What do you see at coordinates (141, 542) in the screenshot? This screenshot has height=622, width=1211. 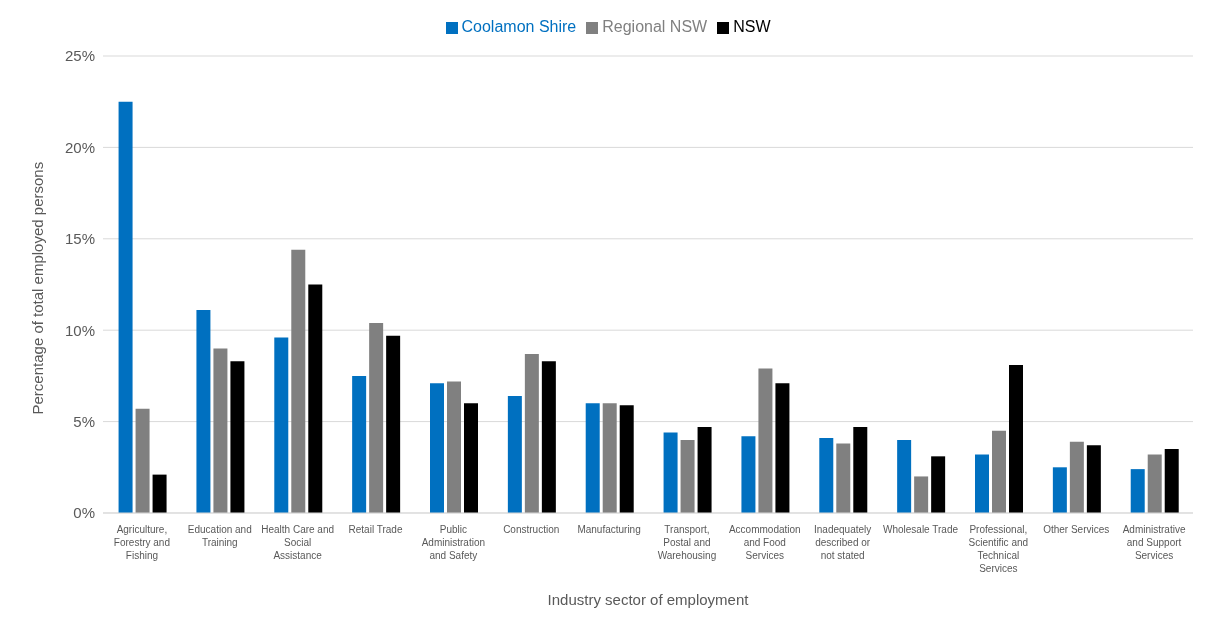 I see `x-tick-label: Agriculture, Forestry and Fishing` at bounding box center [141, 542].